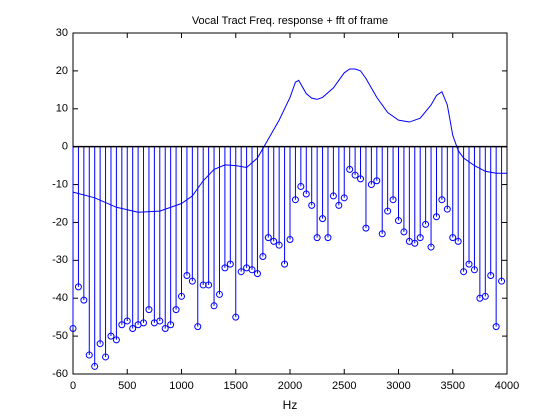  What do you see at coordinates (60, 184) in the screenshot?
I see `y-tick-label: -10` at bounding box center [60, 184].